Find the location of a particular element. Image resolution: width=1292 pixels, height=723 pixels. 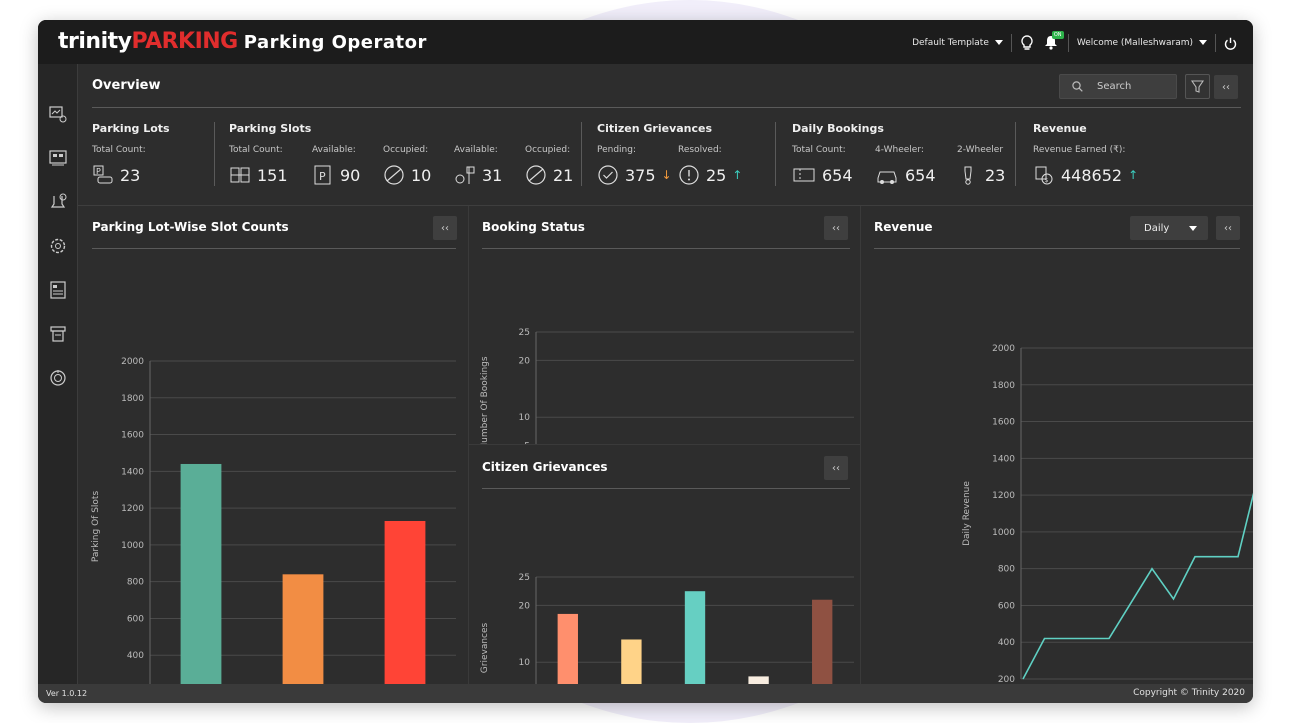

sidebar-reports-icon is located at coordinates (58, 290).